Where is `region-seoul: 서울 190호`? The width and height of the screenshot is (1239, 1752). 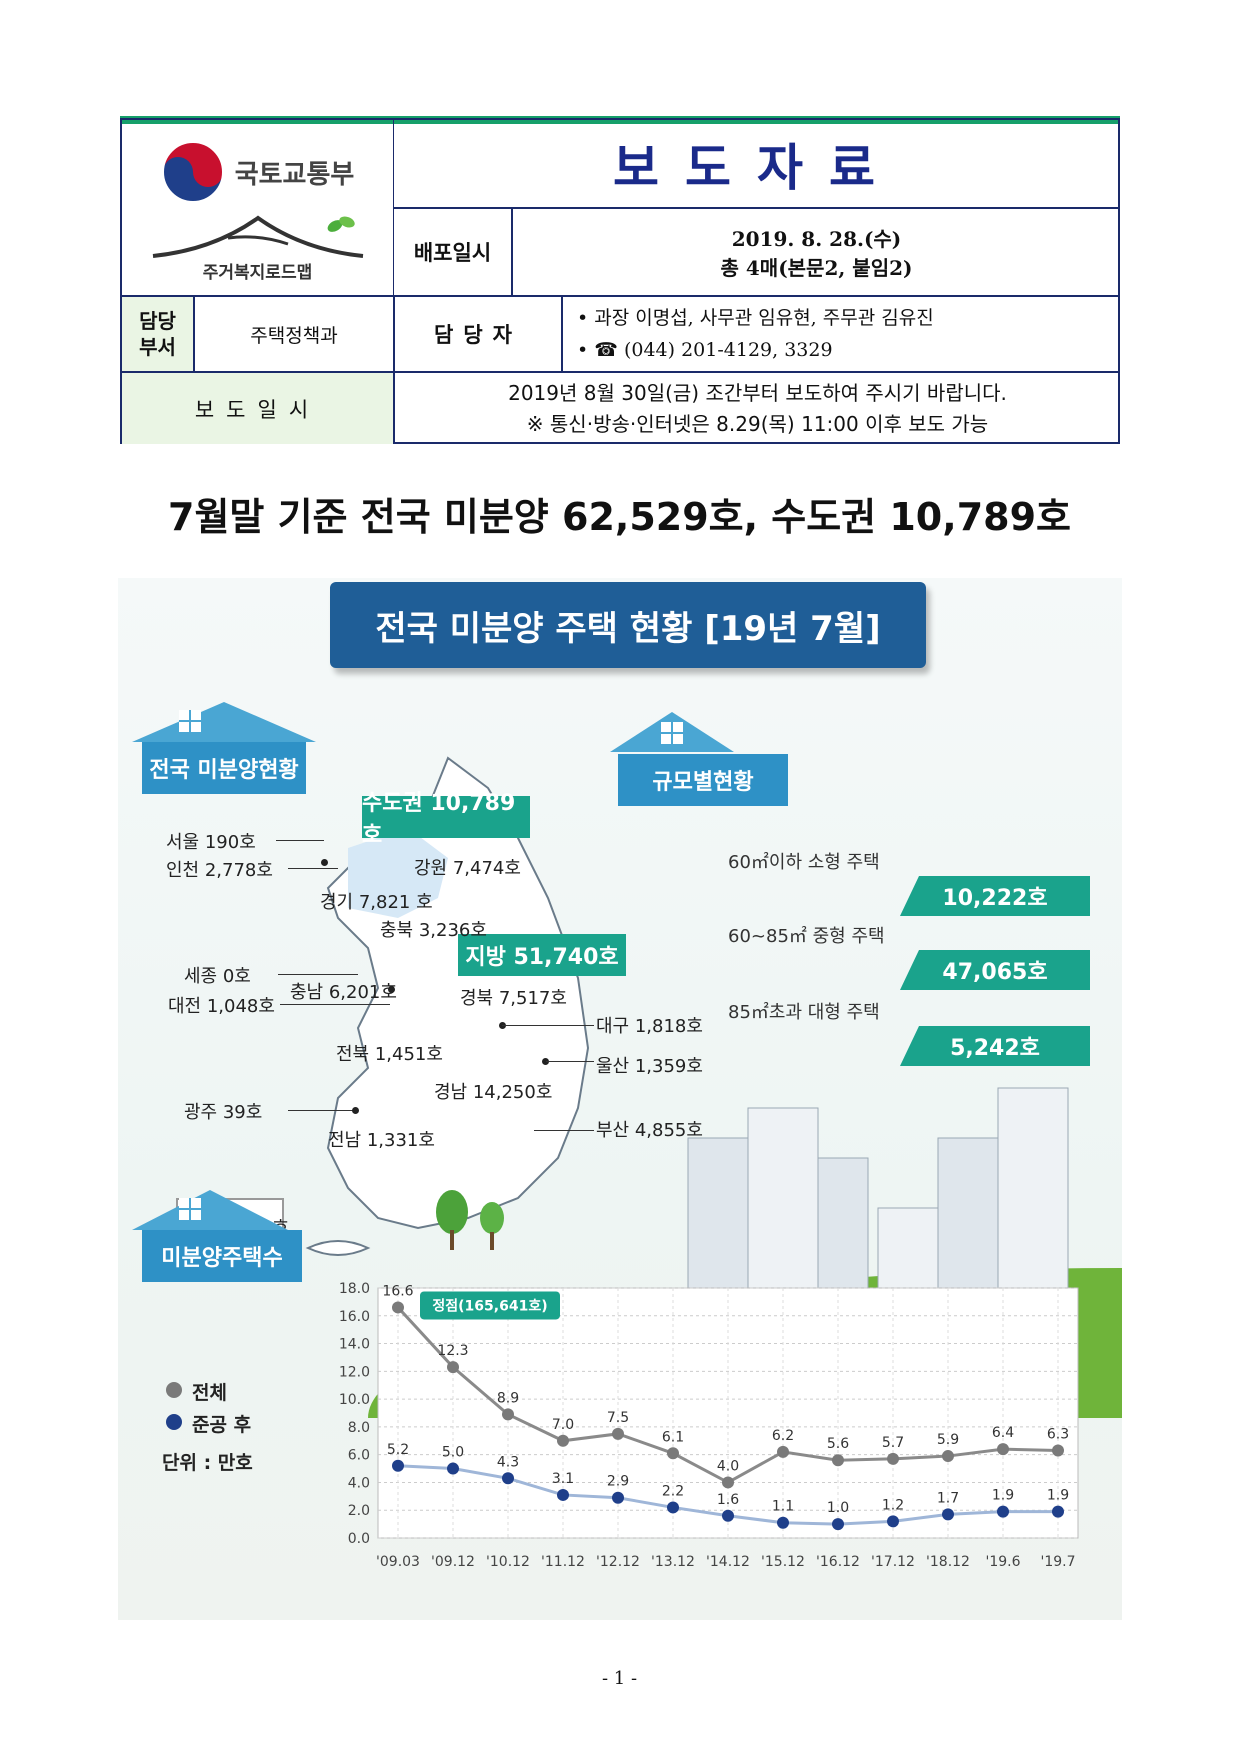
region-seoul: 서울 190호 is located at coordinates (211, 842).